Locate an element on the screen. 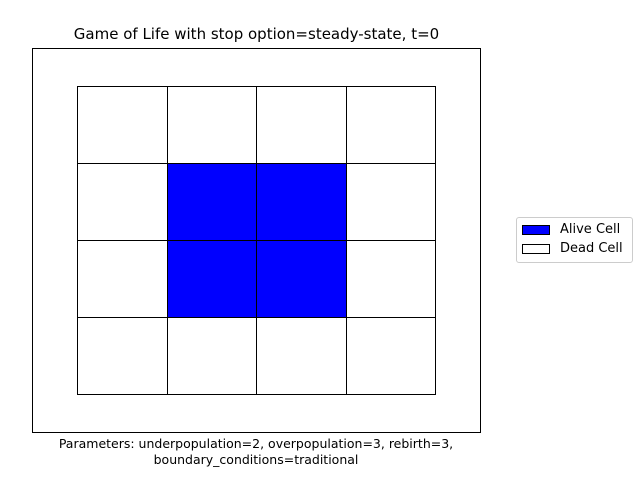 The width and height of the screenshot is (640, 480). legend-item-alive: Alive Cell is located at coordinates (571, 230).